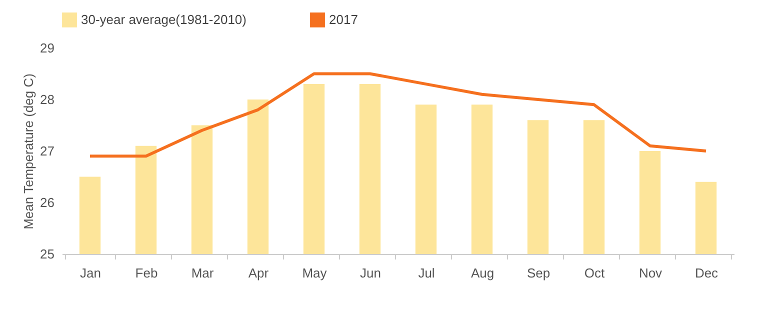  I want to click on legend-label: 2017, so click(343, 19).